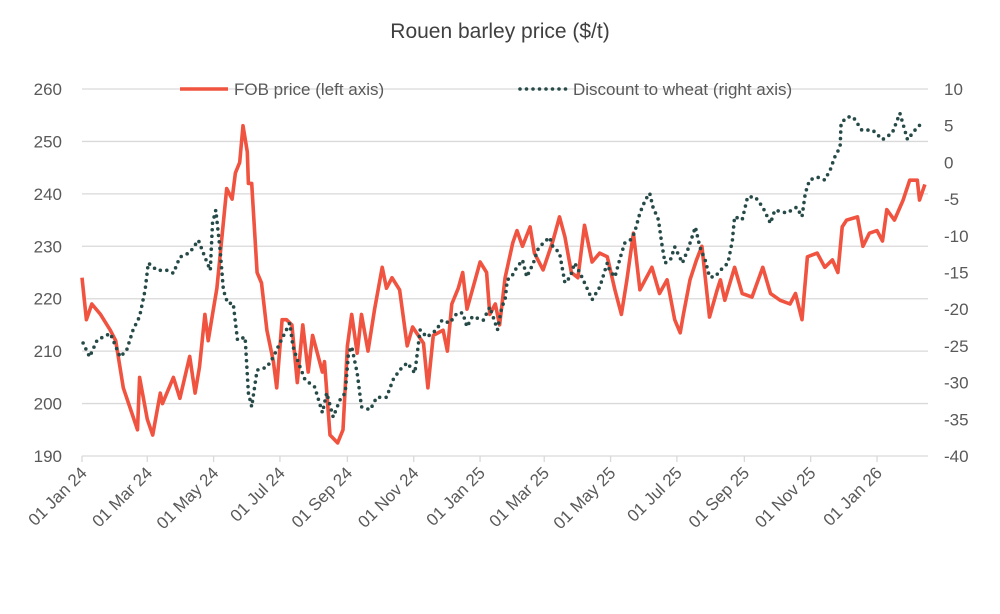 This screenshot has height=614, width=1000. I want to click on y-right-tick-label: 0, so click(948, 162).